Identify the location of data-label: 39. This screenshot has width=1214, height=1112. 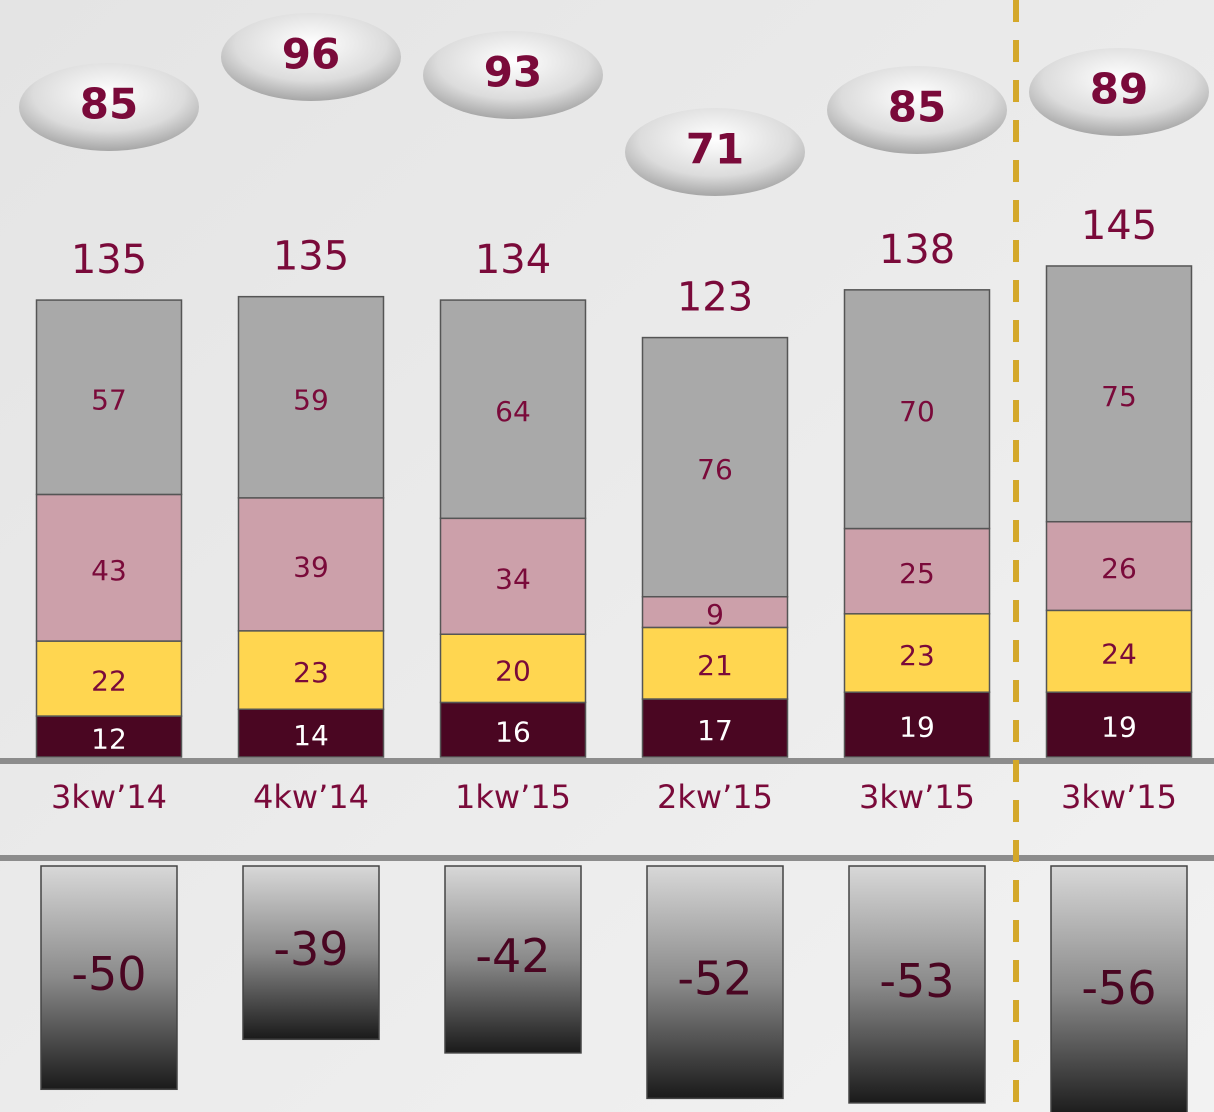
(311, 566).